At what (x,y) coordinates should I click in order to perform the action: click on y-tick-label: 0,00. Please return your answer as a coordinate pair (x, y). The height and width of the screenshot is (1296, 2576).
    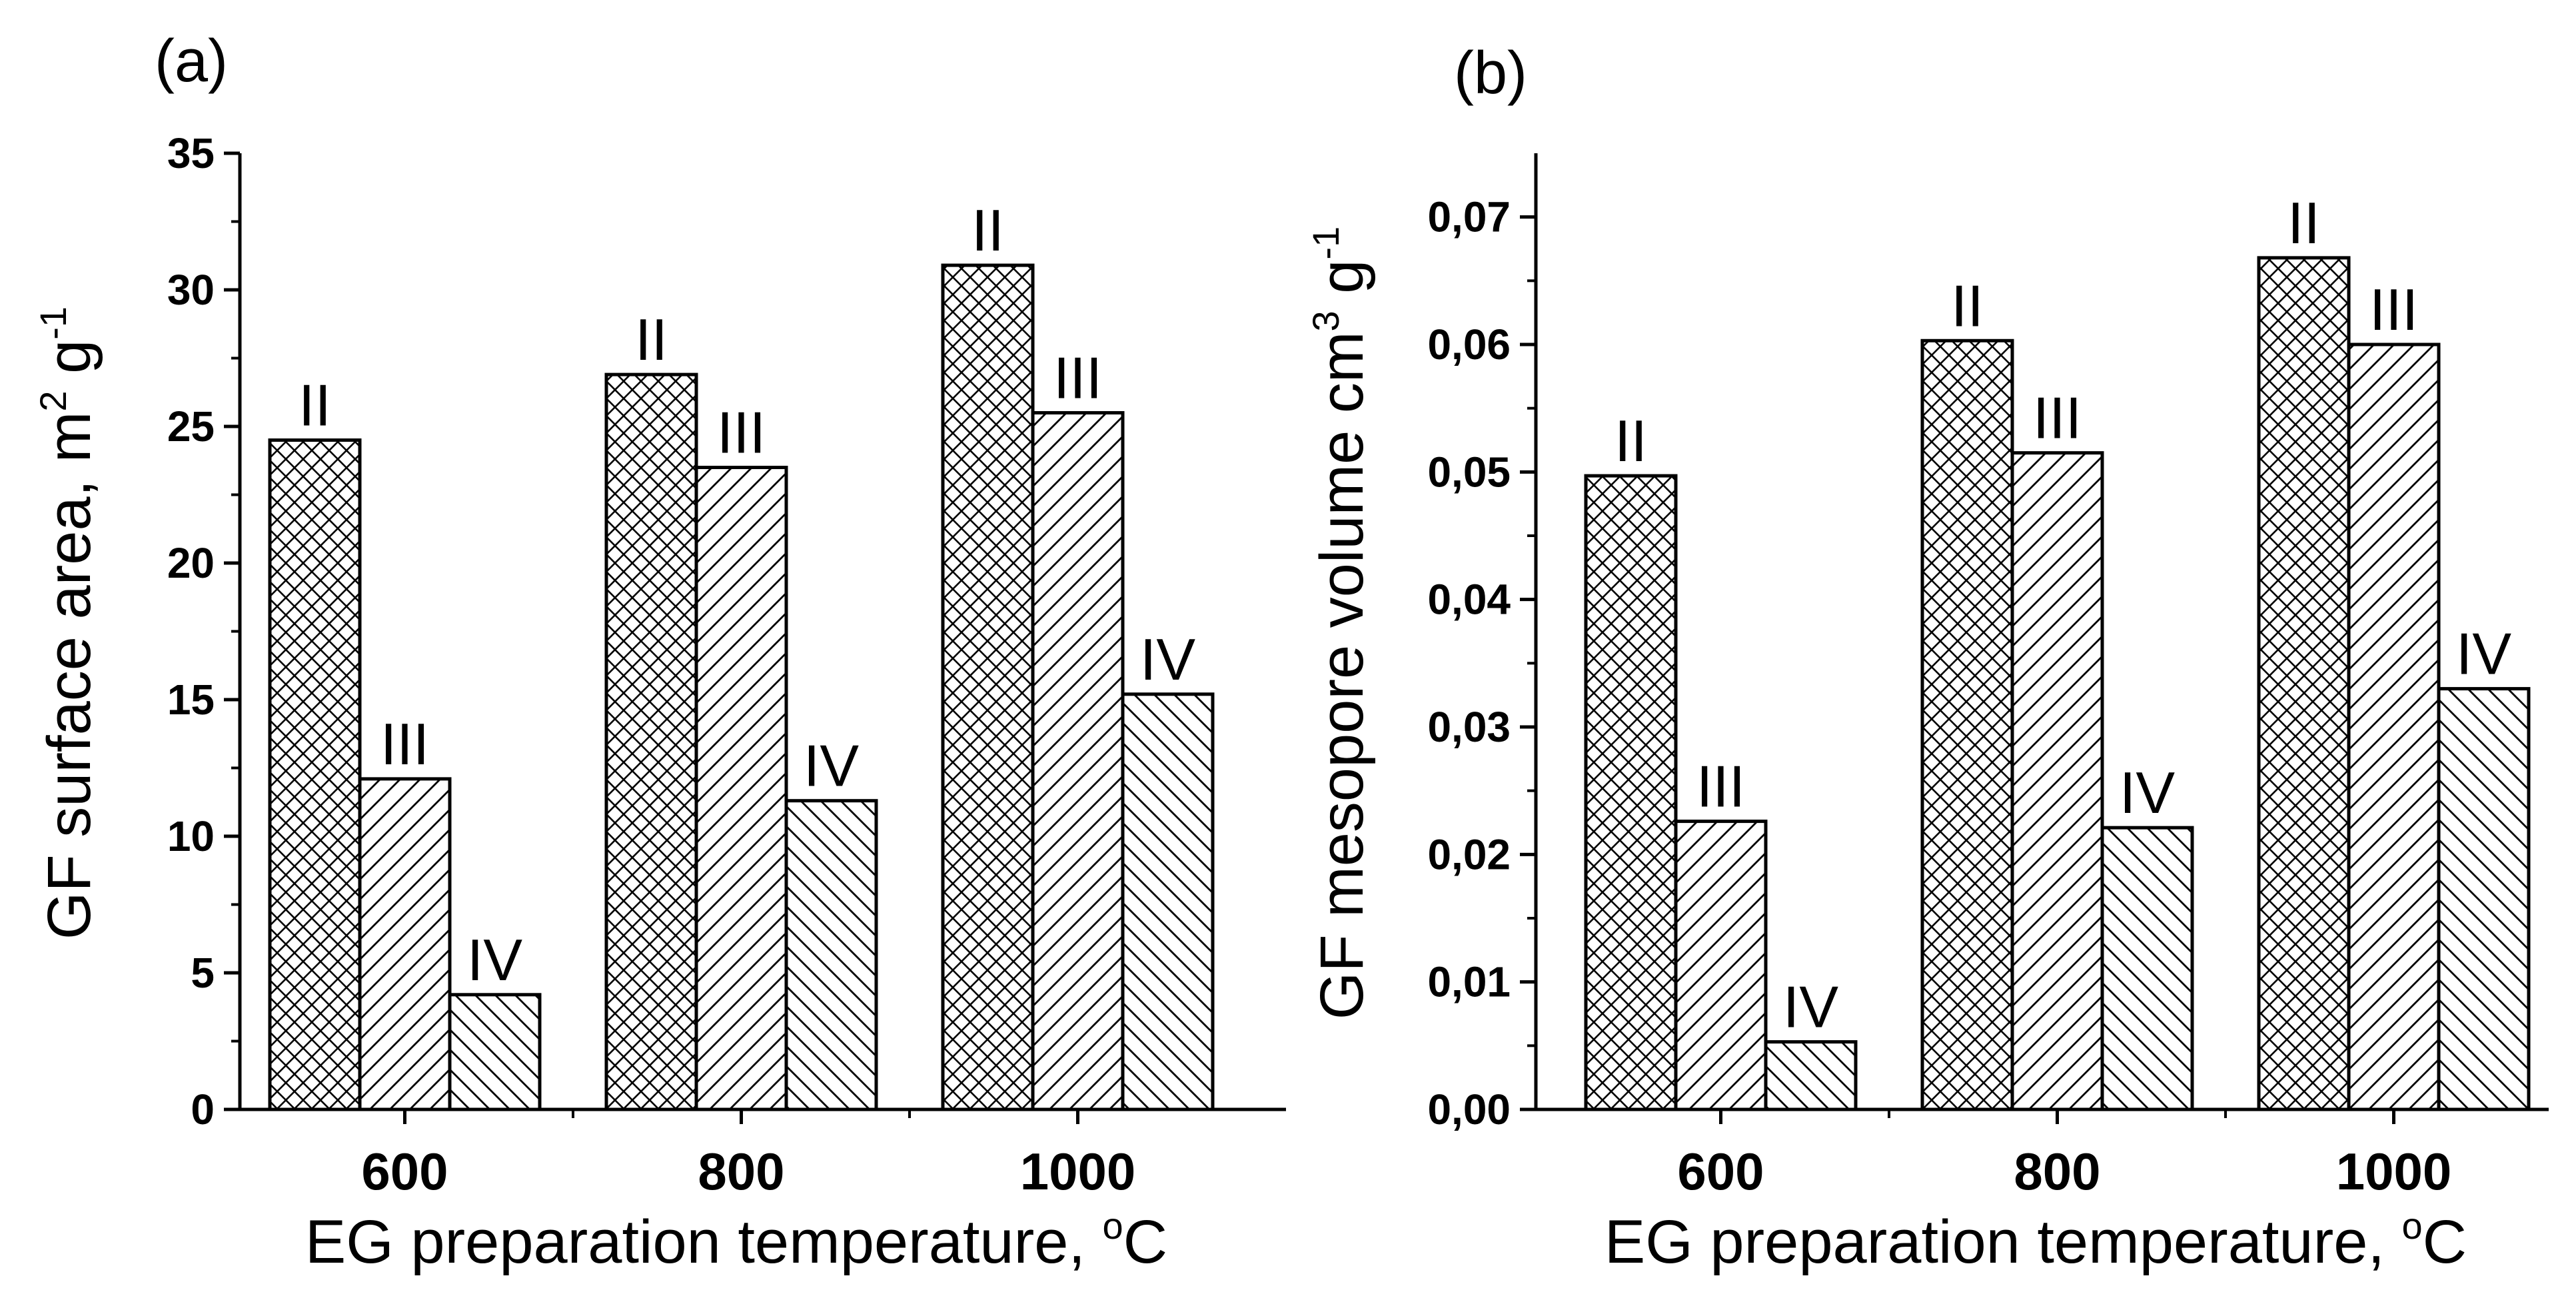
    Looking at the image, I should click on (1469, 1109).